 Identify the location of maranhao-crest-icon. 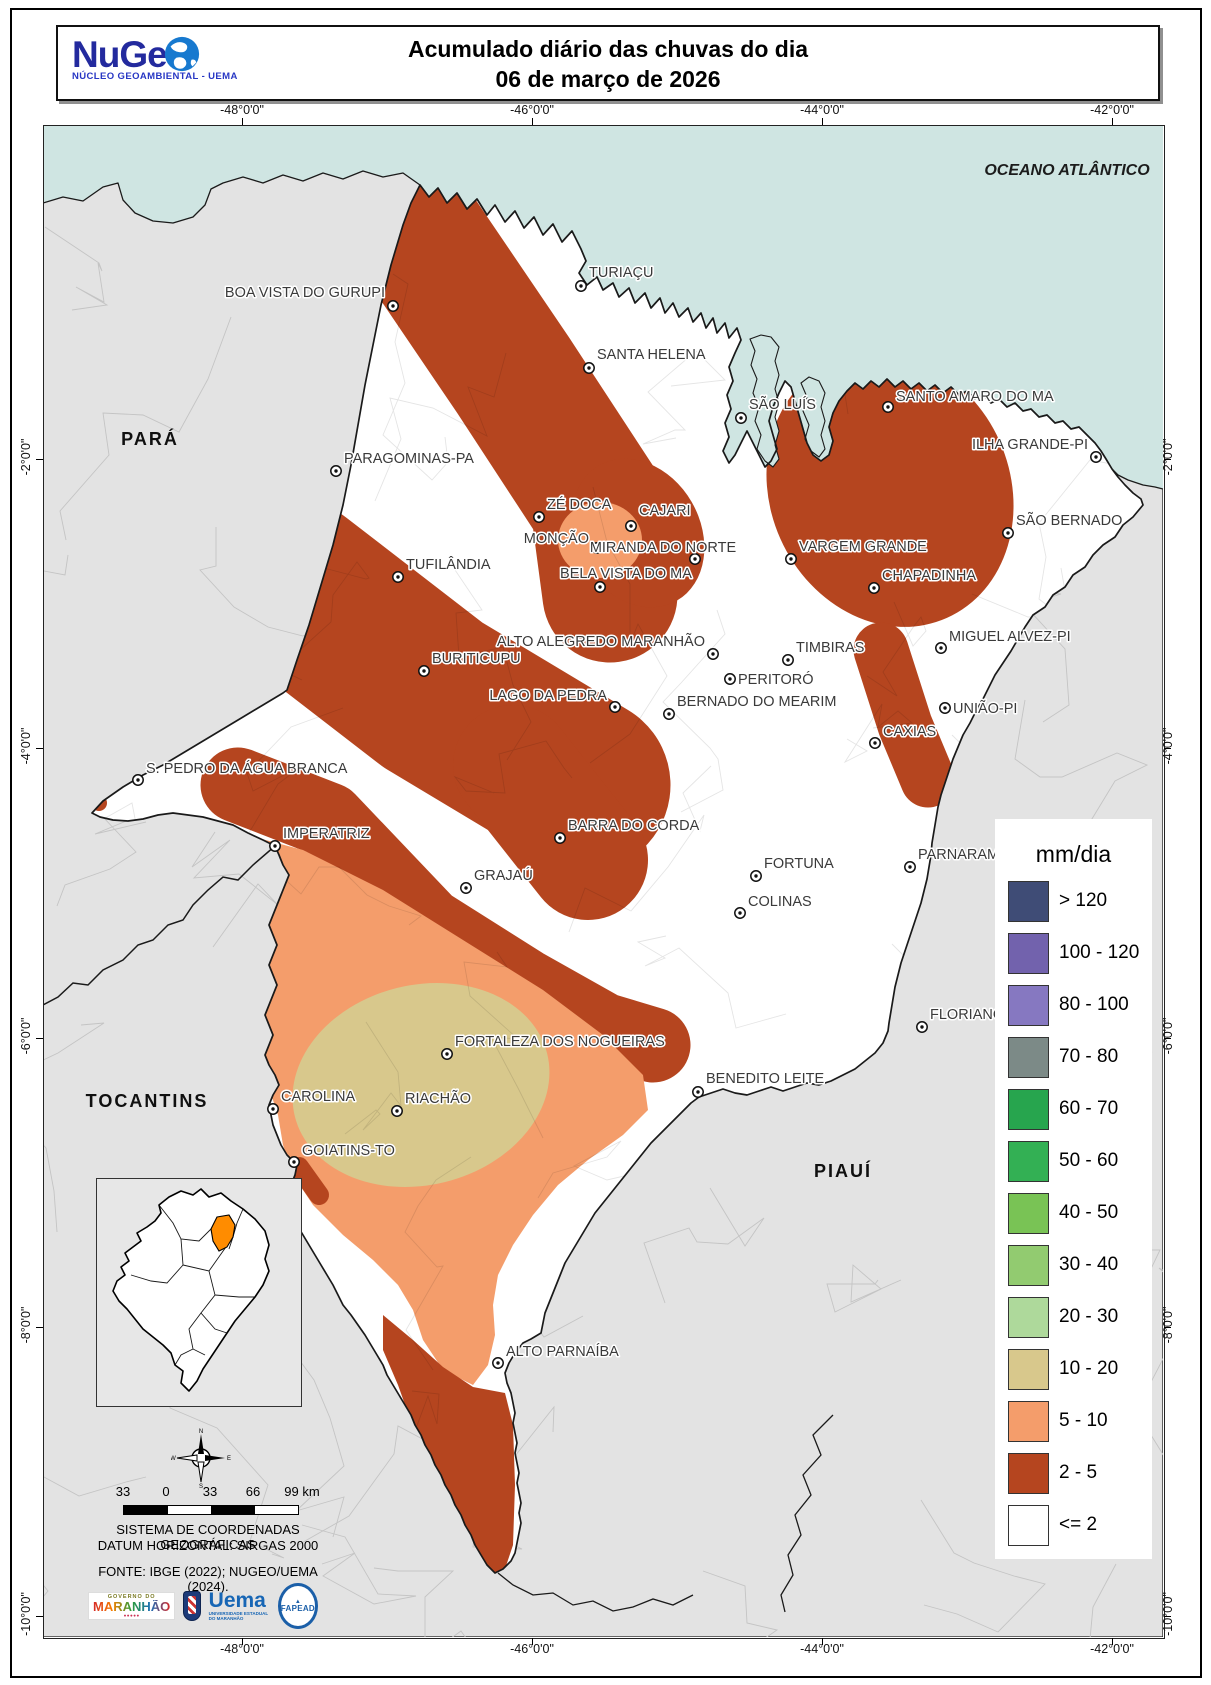
(192, 1606).